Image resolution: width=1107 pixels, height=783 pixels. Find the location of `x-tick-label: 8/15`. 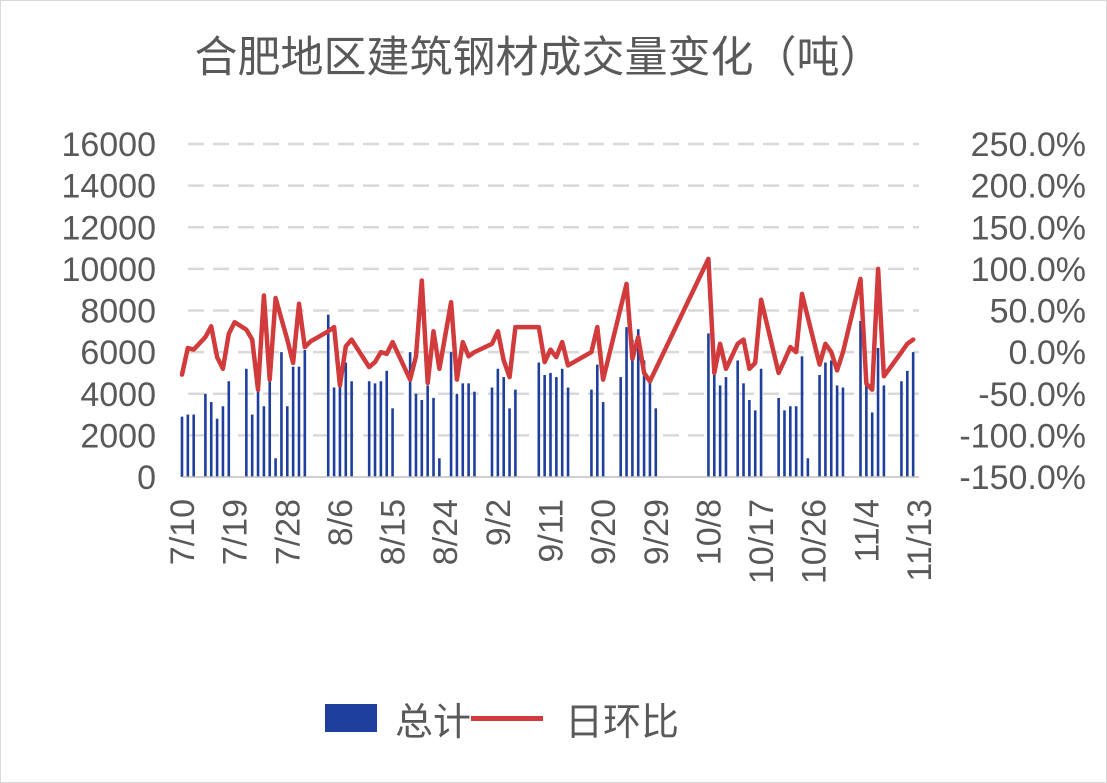

x-tick-label: 8/15 is located at coordinates (394, 532).